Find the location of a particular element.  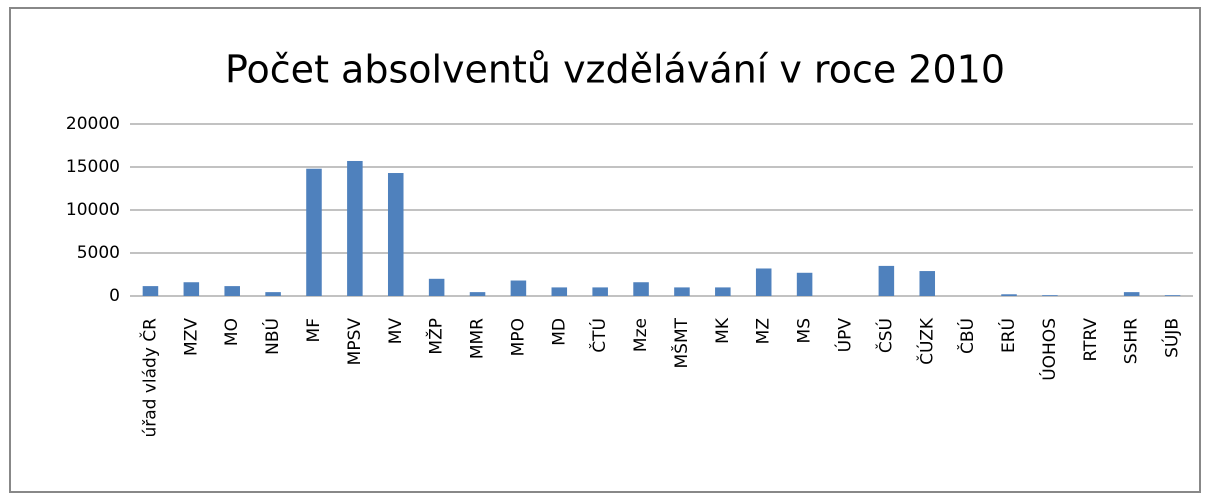

y-tick-label: 20000 is located at coordinates (93, 124).